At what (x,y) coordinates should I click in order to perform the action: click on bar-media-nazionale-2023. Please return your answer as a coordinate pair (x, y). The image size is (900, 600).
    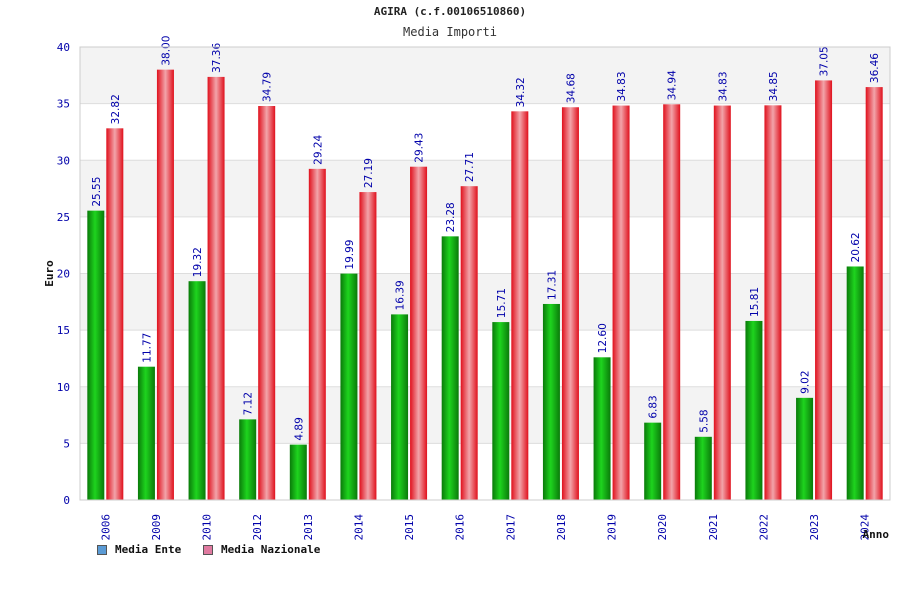
    Looking at the image, I should click on (824, 290).